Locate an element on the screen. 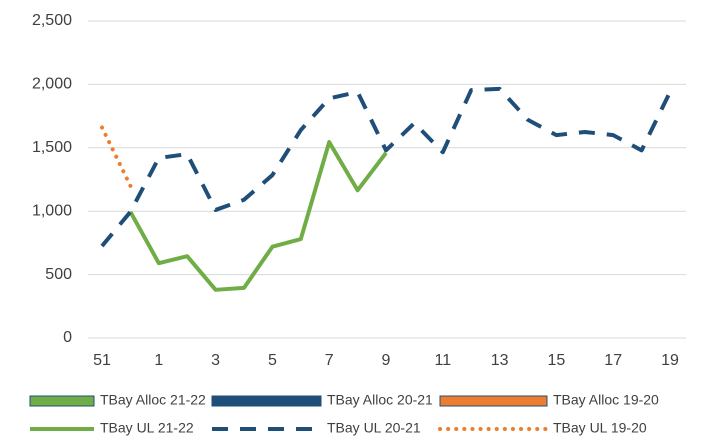 The width and height of the screenshot is (708, 437). y-tick-label: 0 is located at coordinates (67, 337).